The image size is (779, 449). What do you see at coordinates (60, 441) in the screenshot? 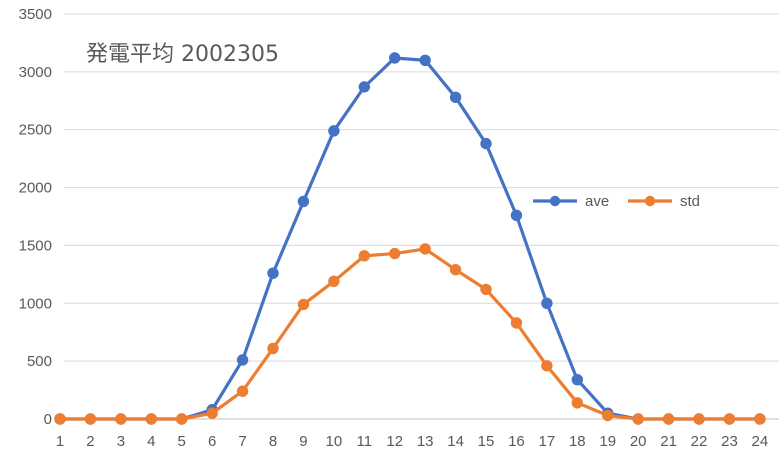
I see `x-tick-label: 1` at bounding box center [60, 441].